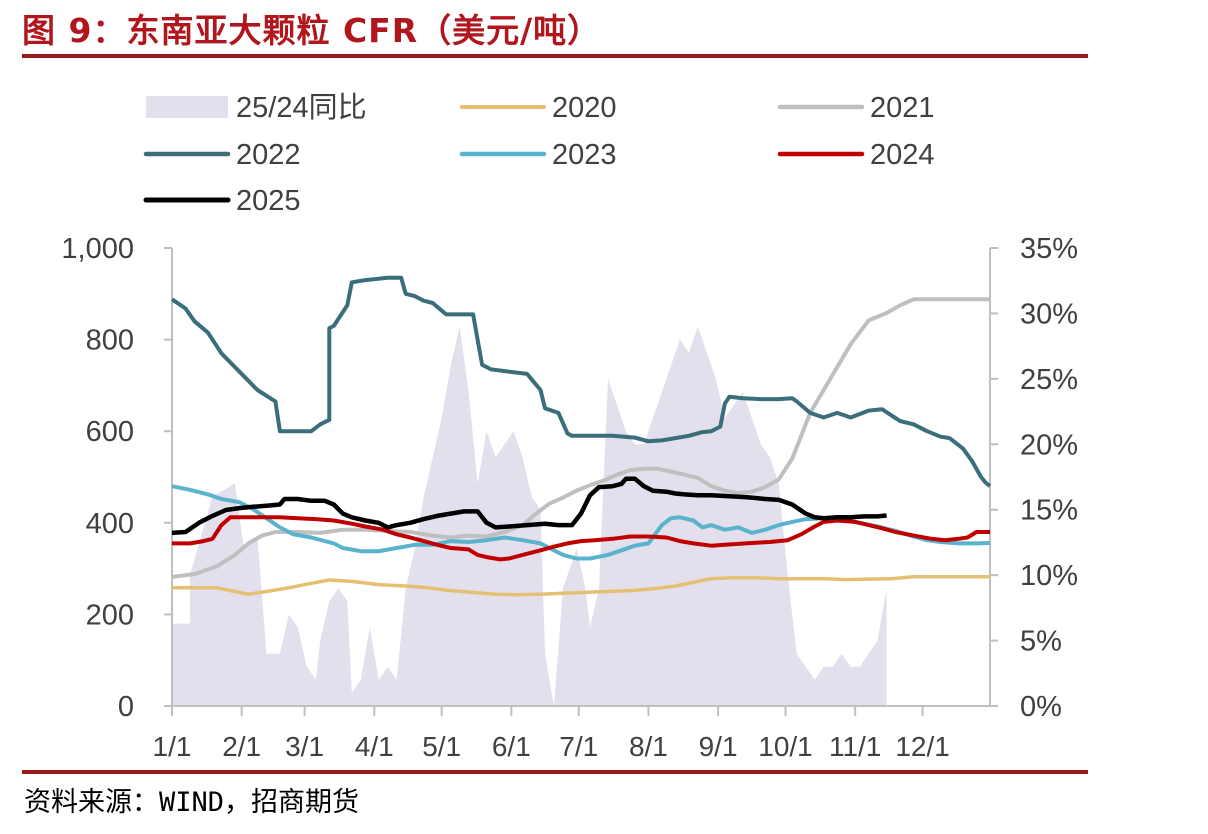 This screenshot has height=834, width=1208. Describe the element at coordinates (855, 746) in the screenshot. I see `x-tick-label: 11/1` at that location.